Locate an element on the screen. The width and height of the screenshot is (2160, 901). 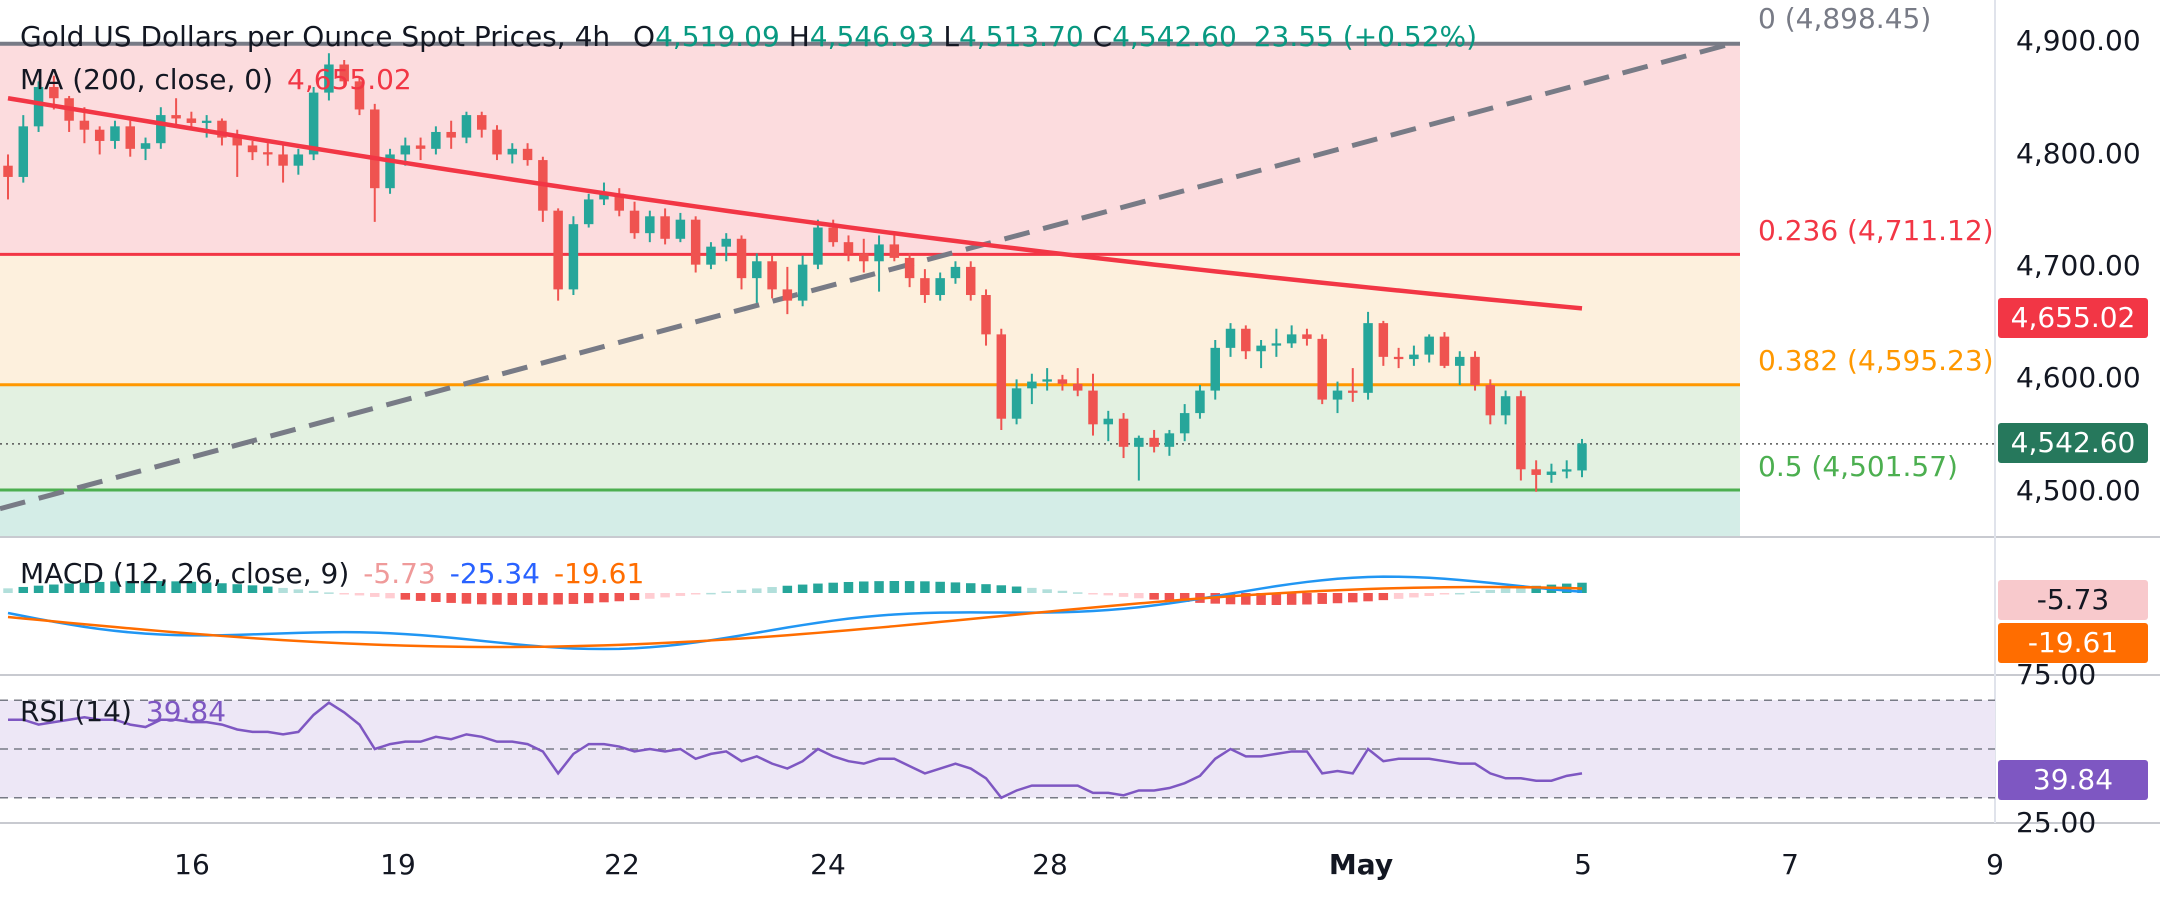
ma-legend-value: 4,655.02 is located at coordinates (349, 79).